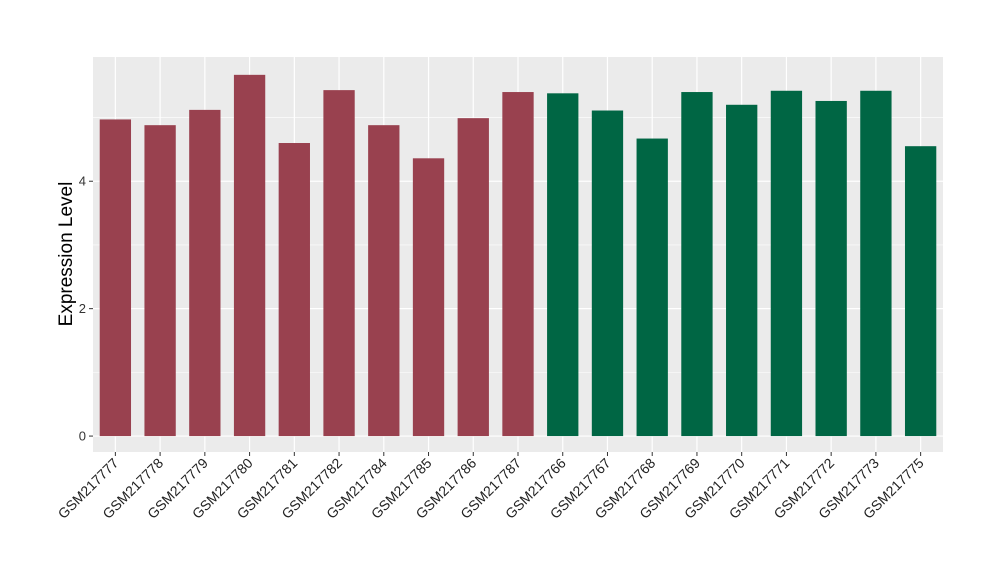  What do you see at coordinates (384, 281) in the screenshot?
I see `bar-GSM217784` at bounding box center [384, 281].